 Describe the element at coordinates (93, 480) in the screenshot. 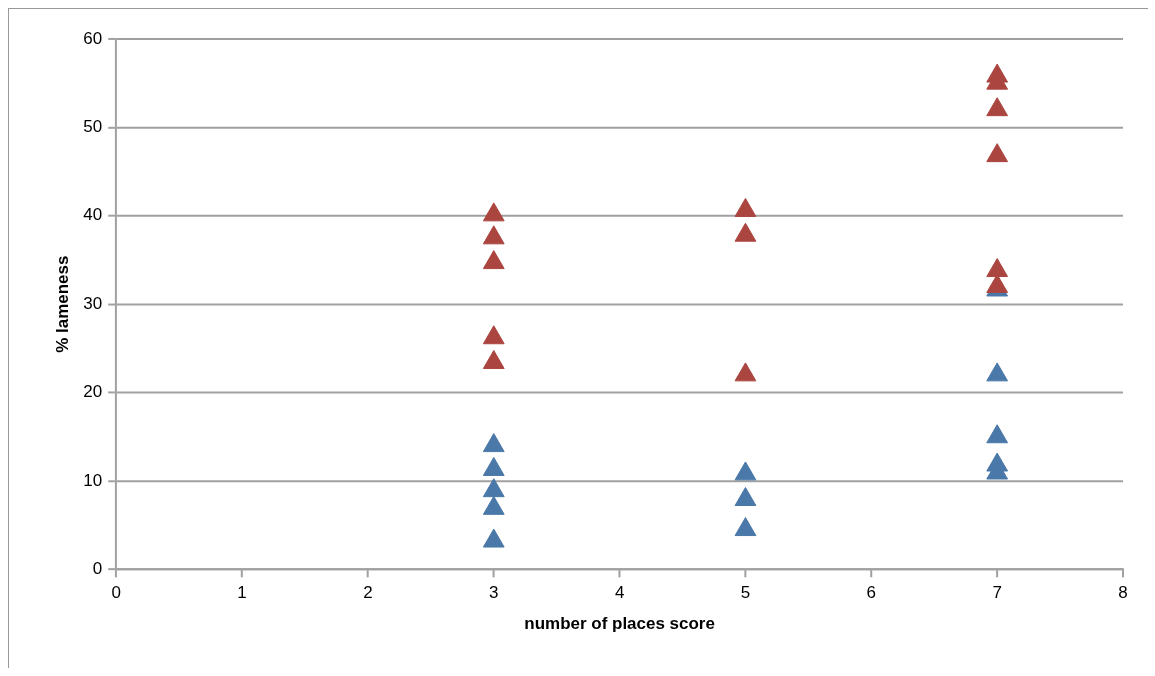

I see `y-tick-label: 10` at that location.